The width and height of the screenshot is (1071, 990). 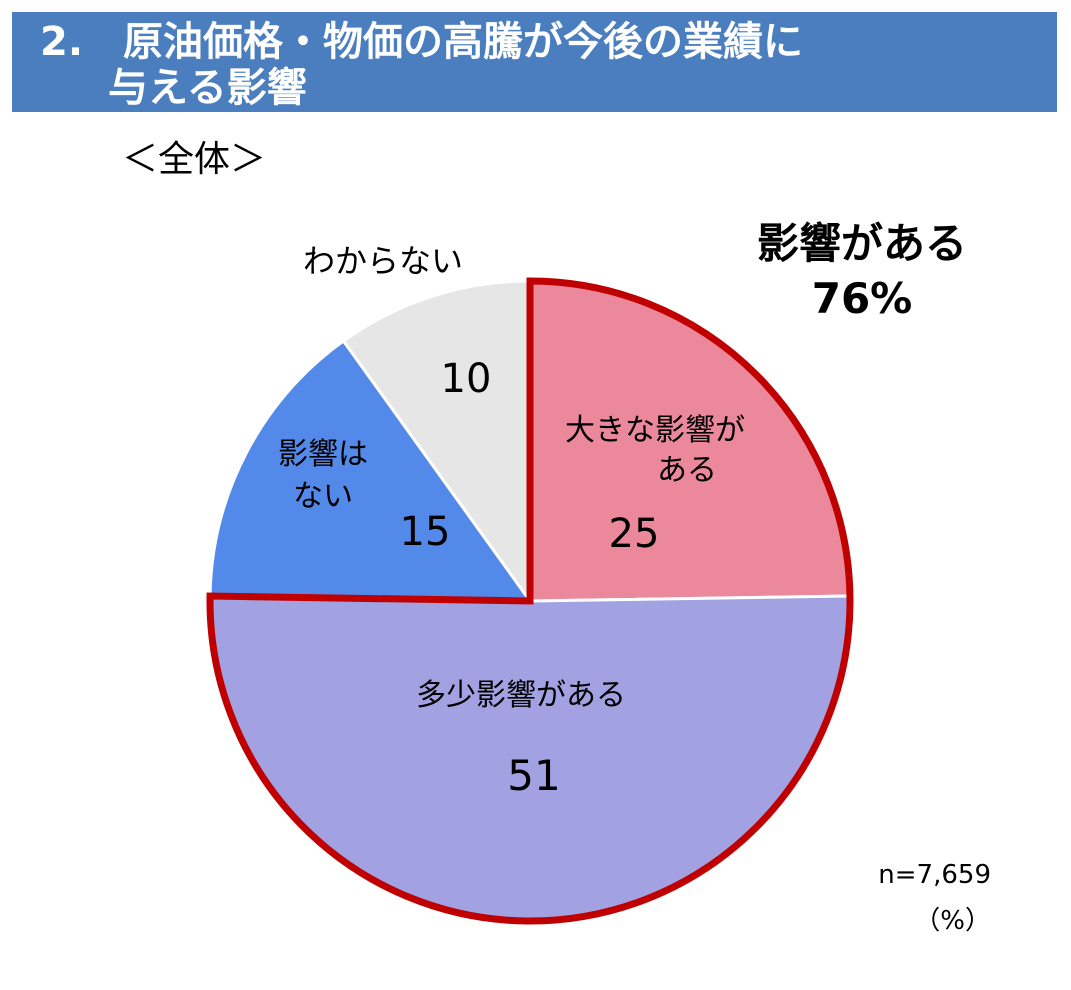 I want to click on title-line-1: 2. 原油価格・物価の高騰が今後の業績に, so click(x=422, y=42).